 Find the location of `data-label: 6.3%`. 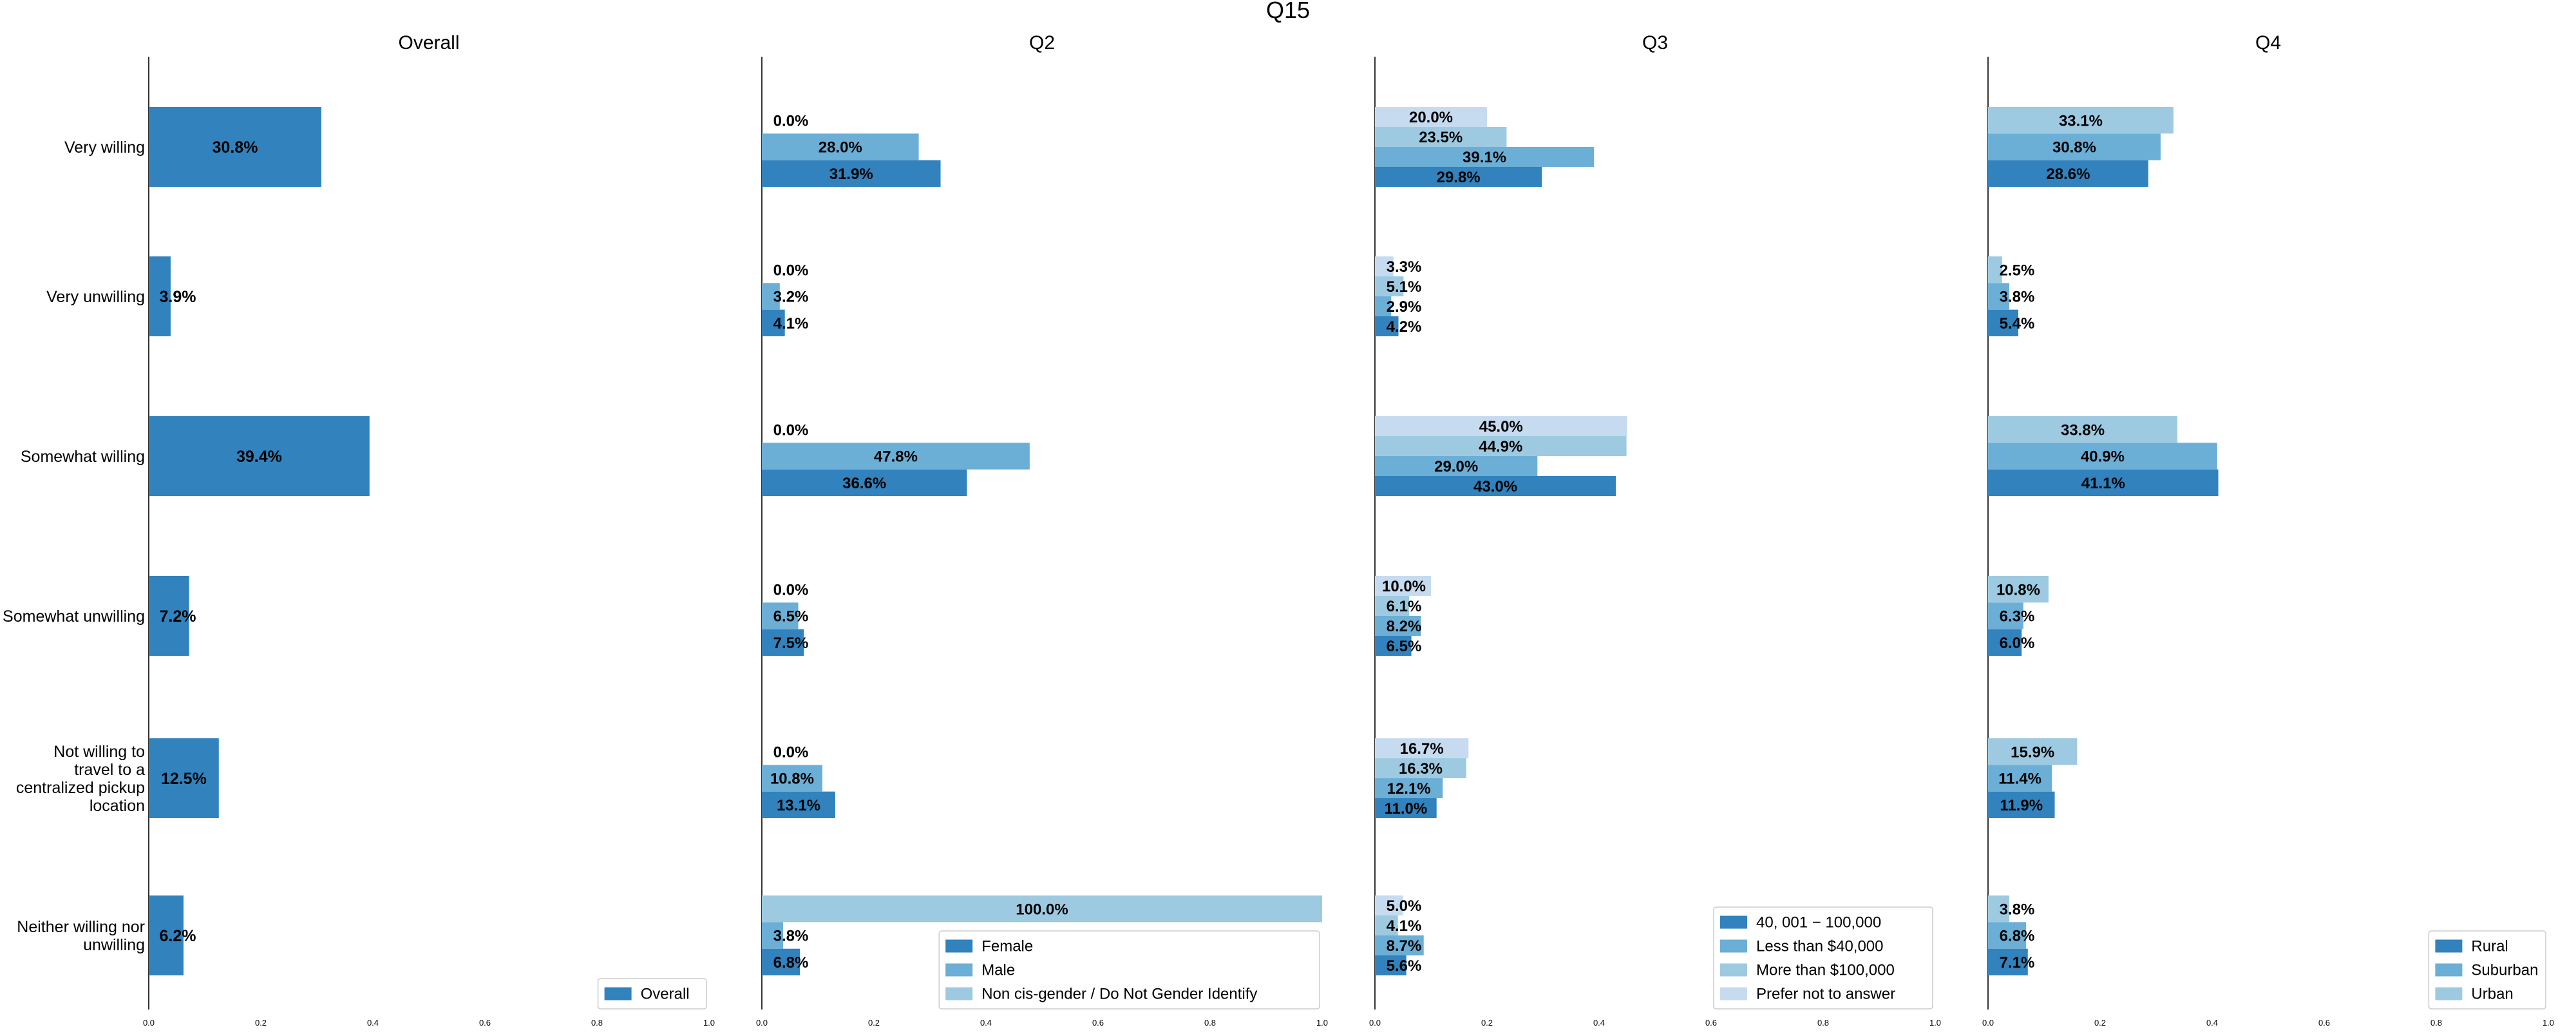

data-label: 6.3% is located at coordinates (2018, 617).